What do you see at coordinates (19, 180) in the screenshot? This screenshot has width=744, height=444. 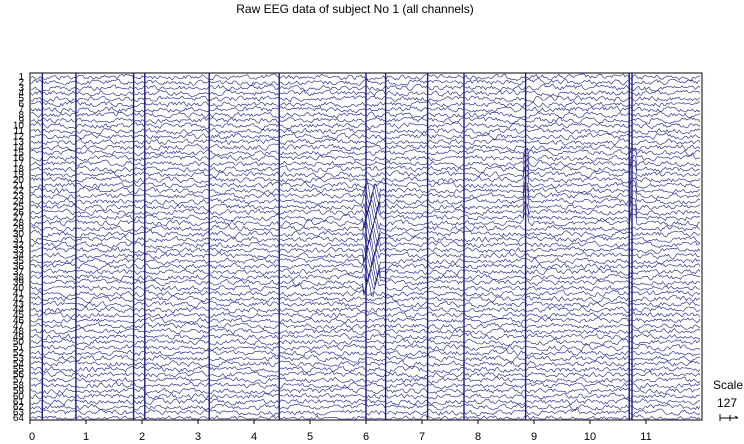 I see `channel-label: 20` at bounding box center [19, 180].